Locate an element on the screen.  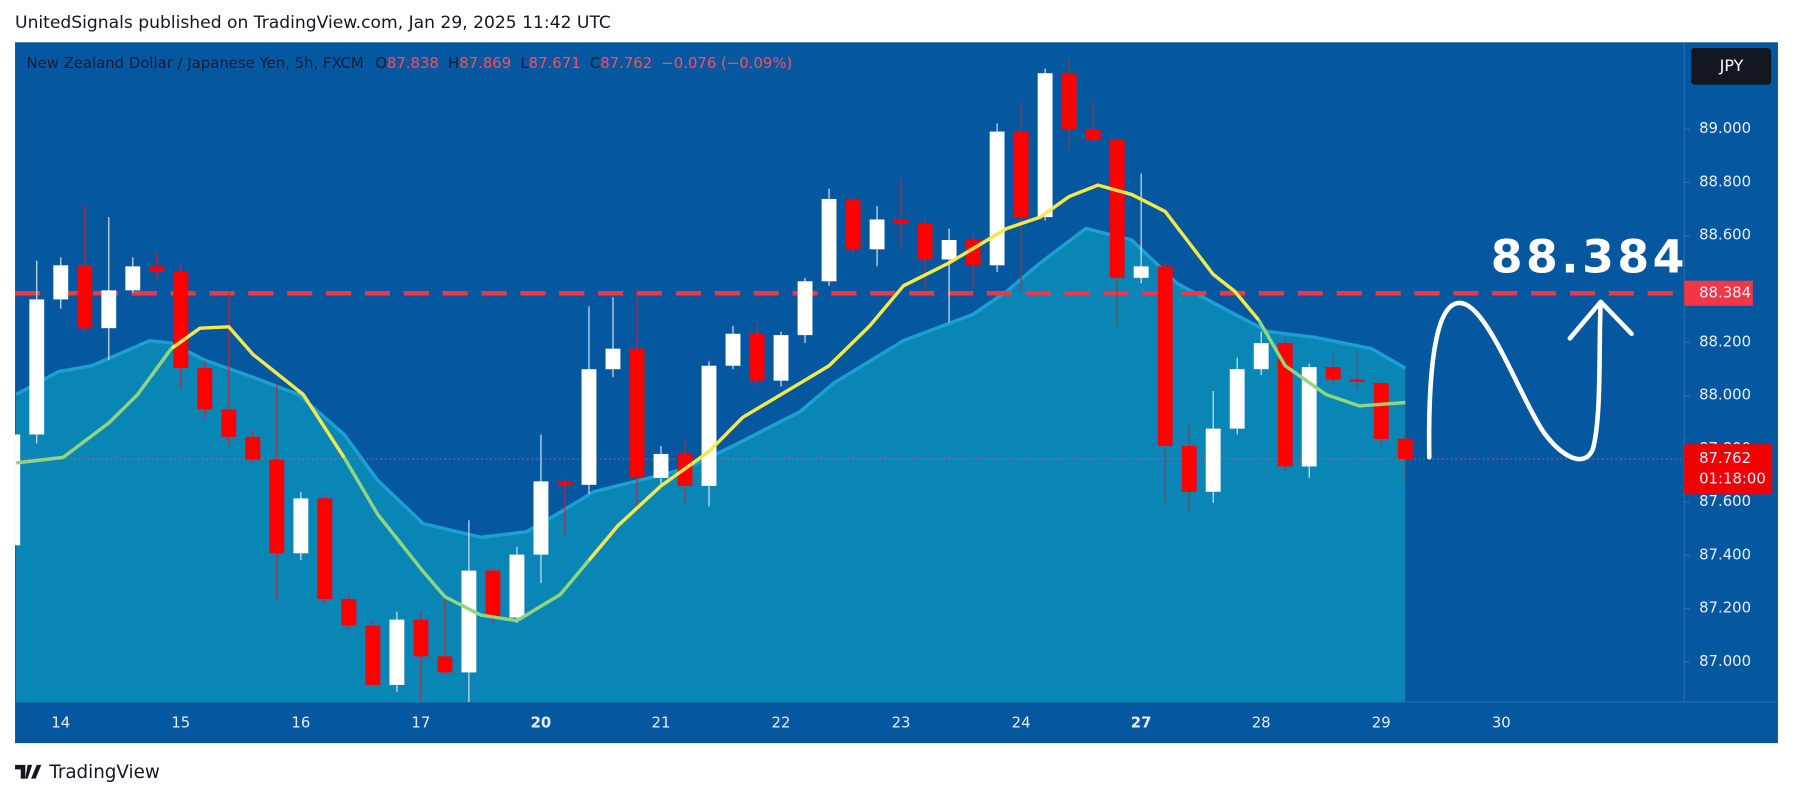
currency: JPY is located at coordinates (1731, 65).